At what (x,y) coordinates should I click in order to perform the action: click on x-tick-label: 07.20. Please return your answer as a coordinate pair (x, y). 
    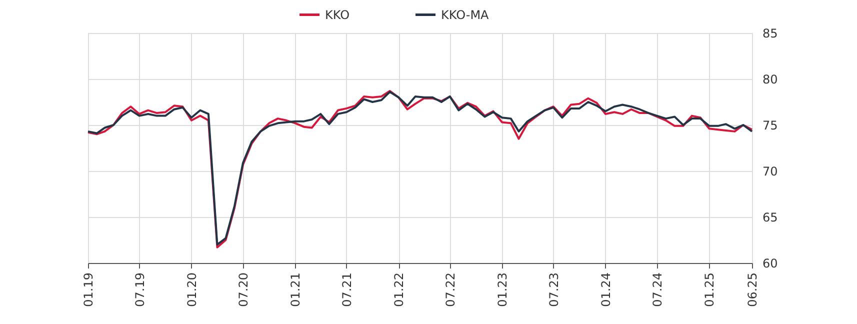
    Looking at the image, I should click on (243, 289).